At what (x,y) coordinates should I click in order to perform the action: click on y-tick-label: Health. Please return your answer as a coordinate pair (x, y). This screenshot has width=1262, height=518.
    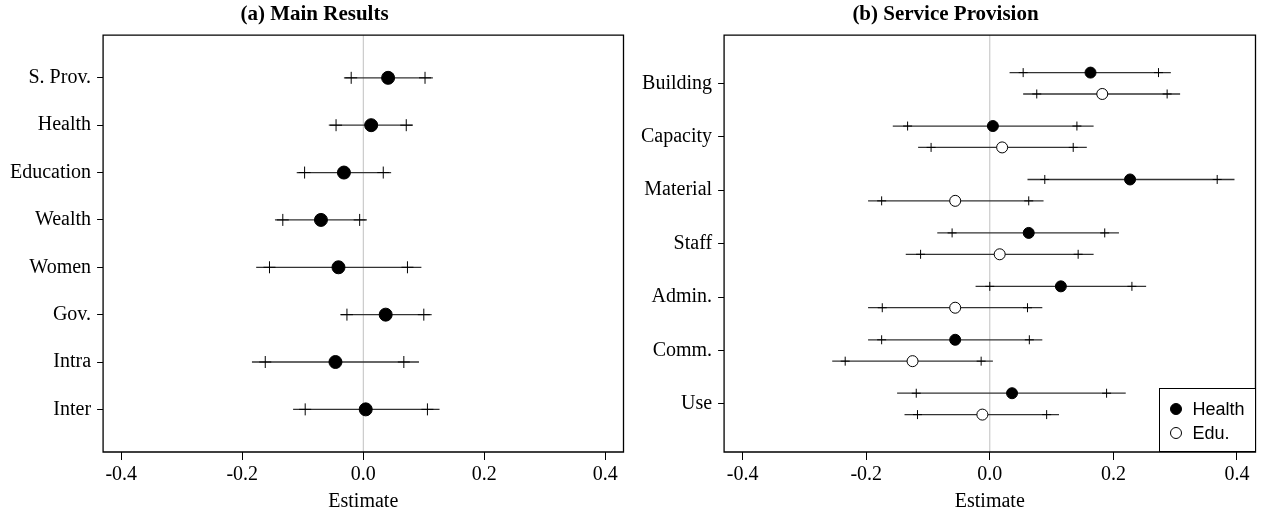
    Looking at the image, I should click on (64, 123).